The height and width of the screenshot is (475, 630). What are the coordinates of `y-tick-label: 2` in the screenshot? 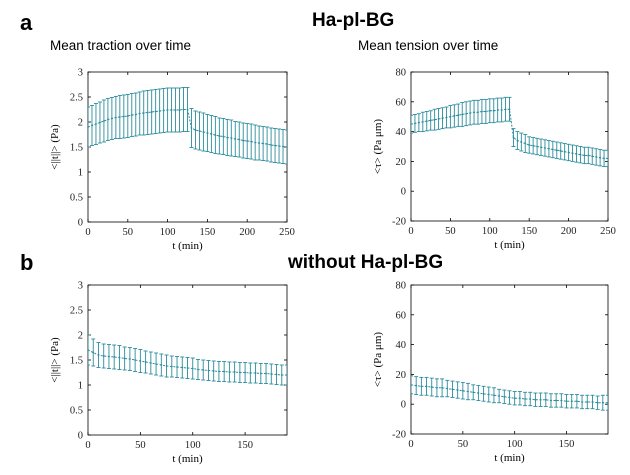 It's located at (80, 336).